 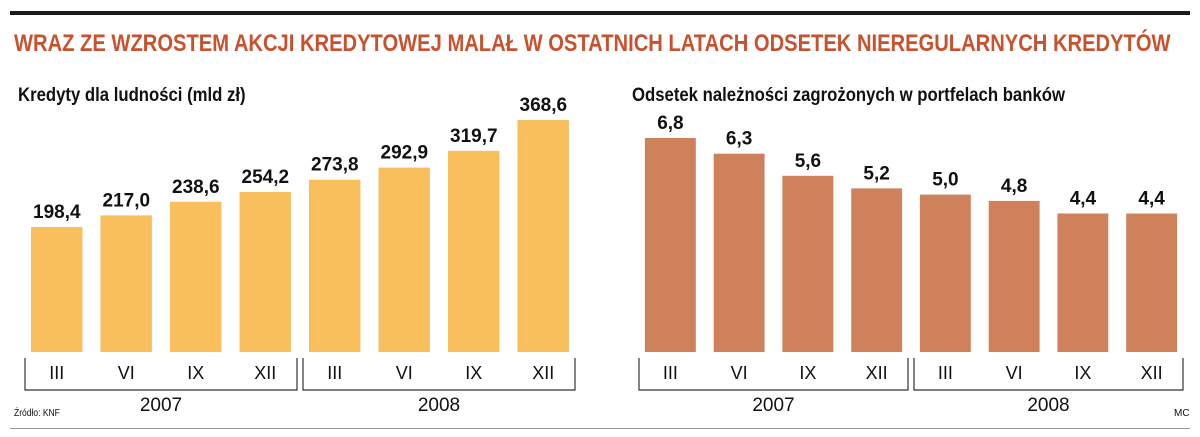 I want to click on right-year-label-2: 2008, so click(x=1048, y=405).